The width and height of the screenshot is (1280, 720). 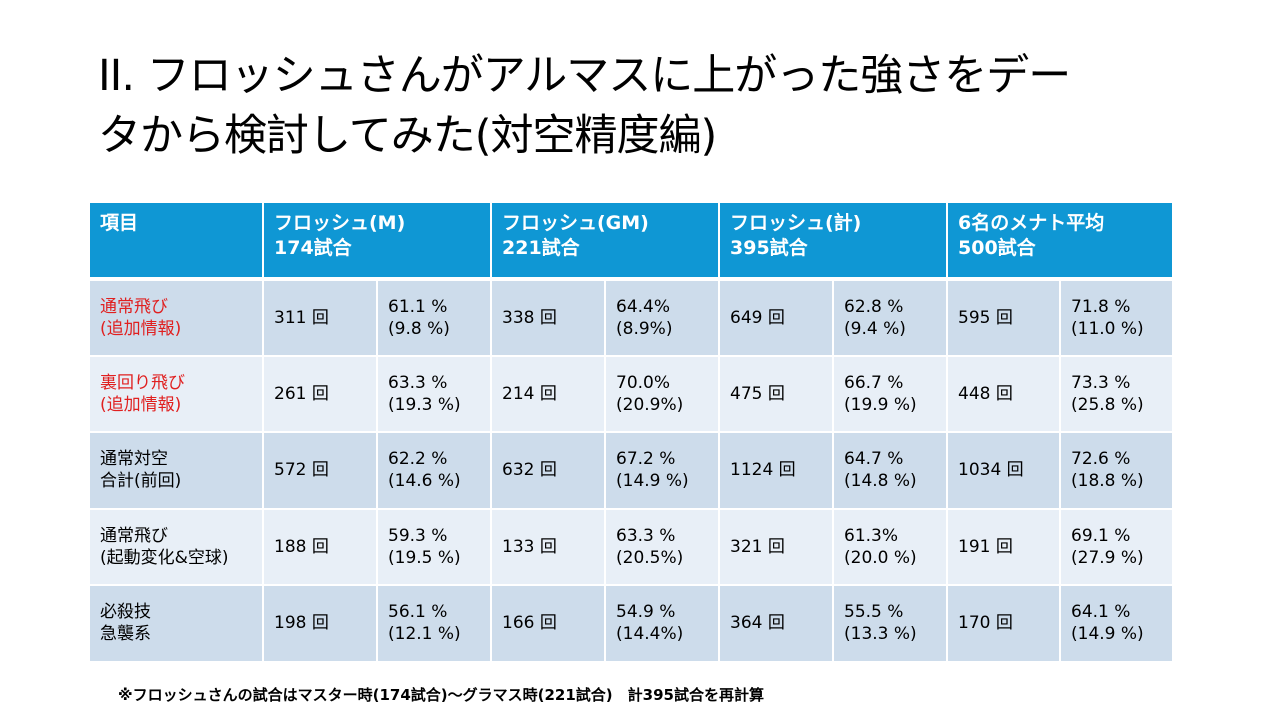 What do you see at coordinates (1116, 470) in the screenshot?
I see `percent-cell: 72.6 % (18.8 %)` at bounding box center [1116, 470].